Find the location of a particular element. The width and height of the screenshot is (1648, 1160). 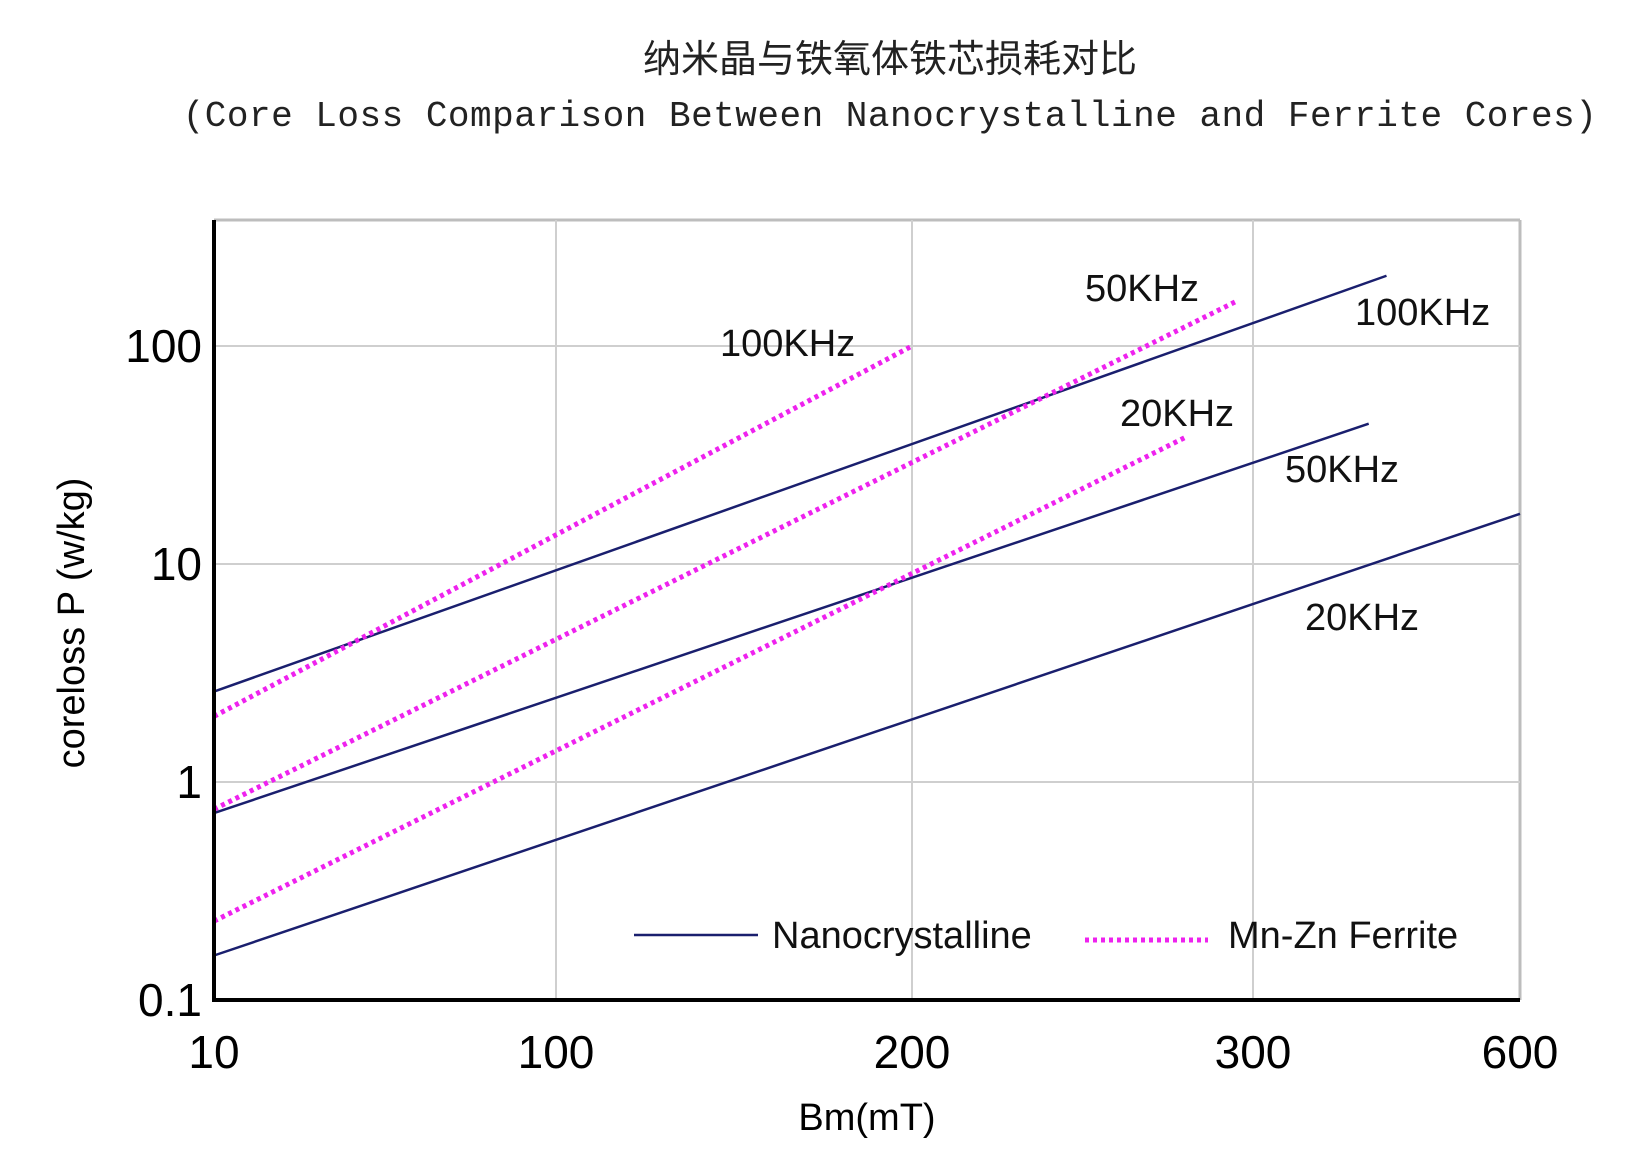

x-tick-label: 200 is located at coordinates (912, 1052).